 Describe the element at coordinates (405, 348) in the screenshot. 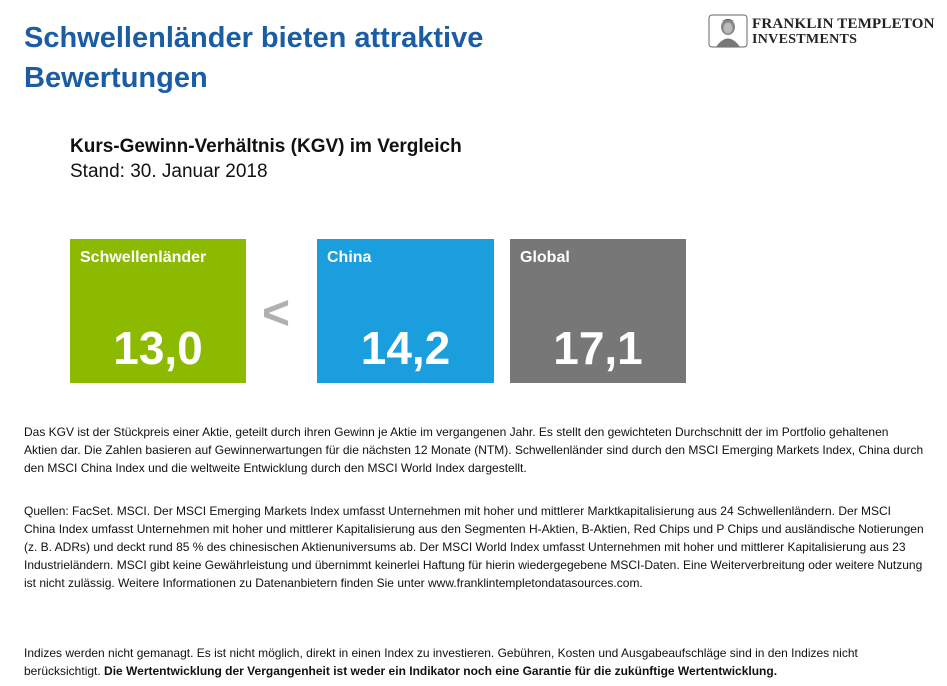

I see `box-value: 14,2` at that location.